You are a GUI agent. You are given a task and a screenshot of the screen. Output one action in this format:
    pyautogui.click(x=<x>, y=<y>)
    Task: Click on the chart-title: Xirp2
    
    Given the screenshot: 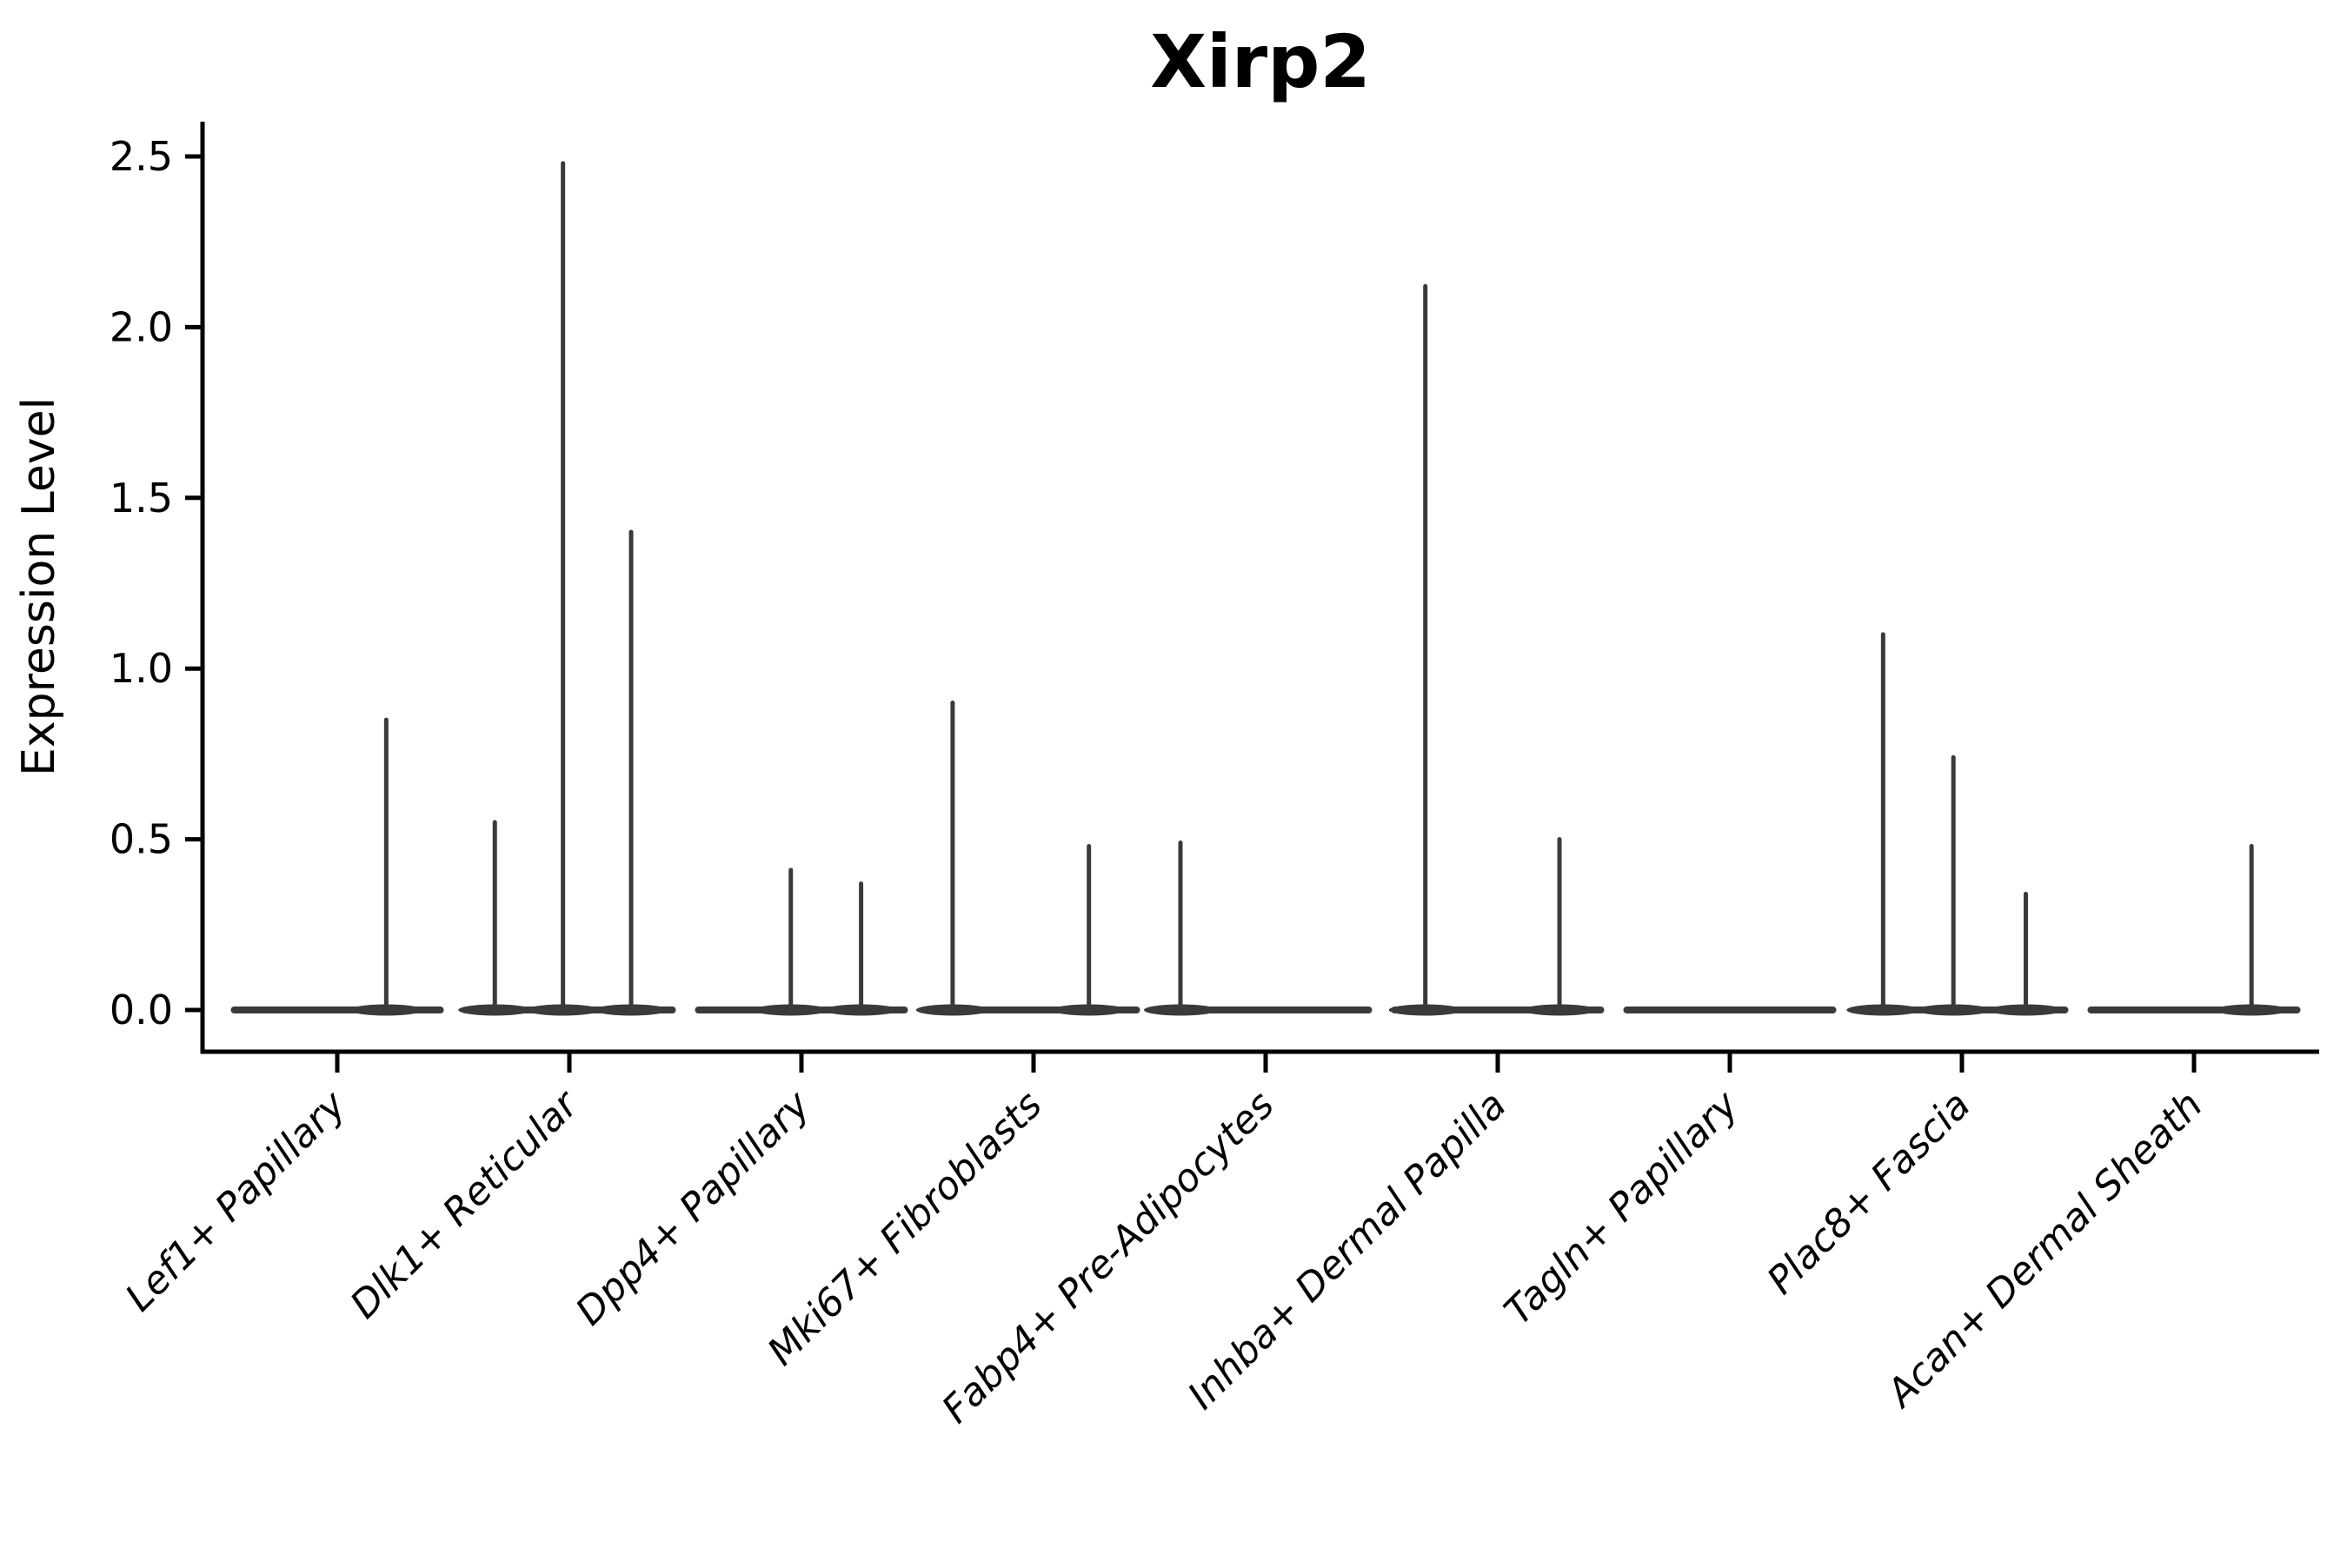 What is the action you would take?
    pyautogui.click(x=1260, y=61)
    